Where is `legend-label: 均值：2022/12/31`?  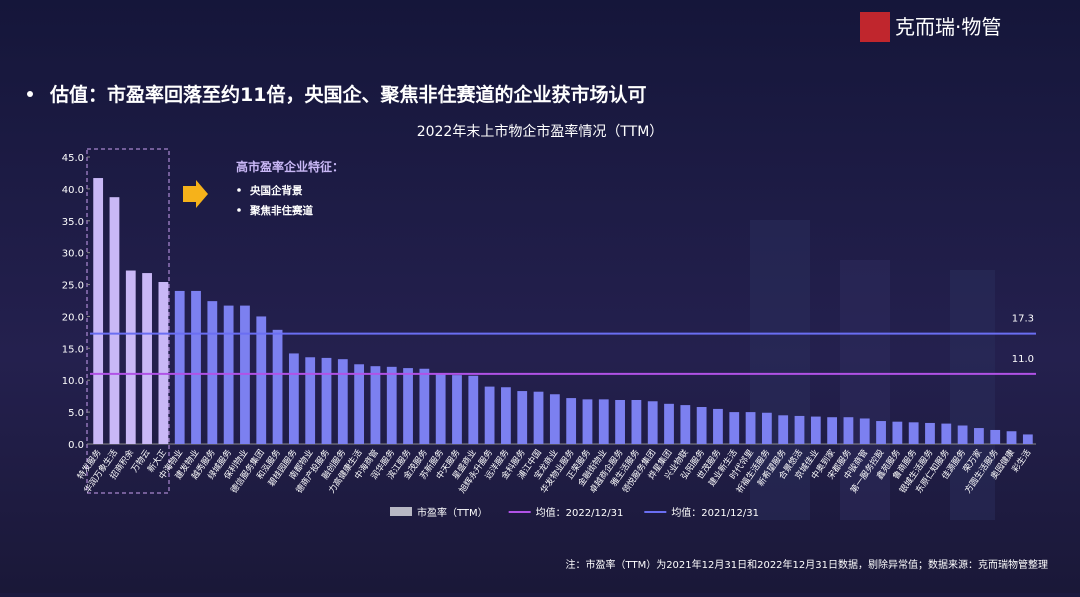 legend-label: 均值：2022/12/31 is located at coordinates (580, 512).